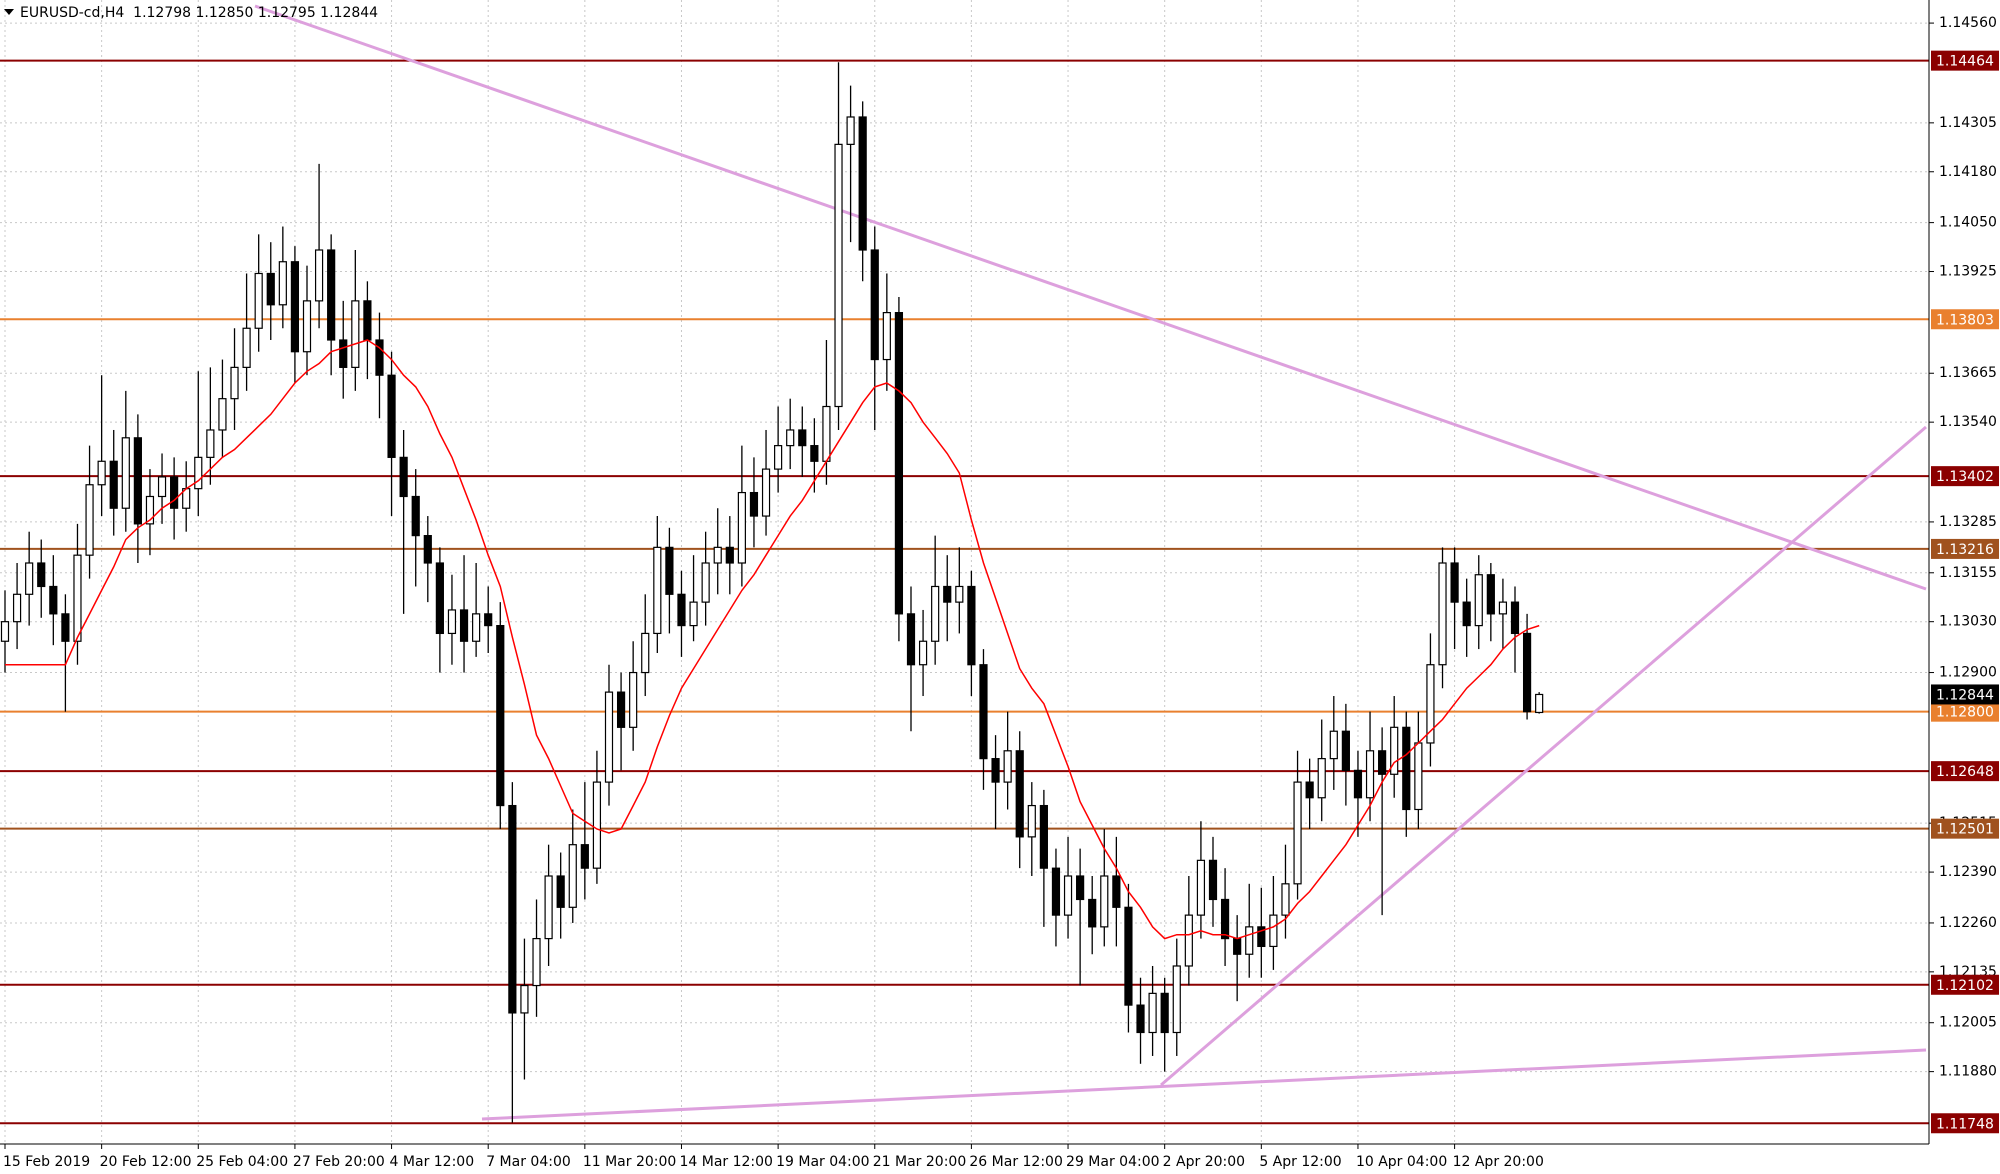 The width and height of the screenshot is (2000, 1174). What do you see at coordinates (242, 1162) in the screenshot?
I see `x-tick-label: 25 Feb 04:00` at bounding box center [242, 1162].